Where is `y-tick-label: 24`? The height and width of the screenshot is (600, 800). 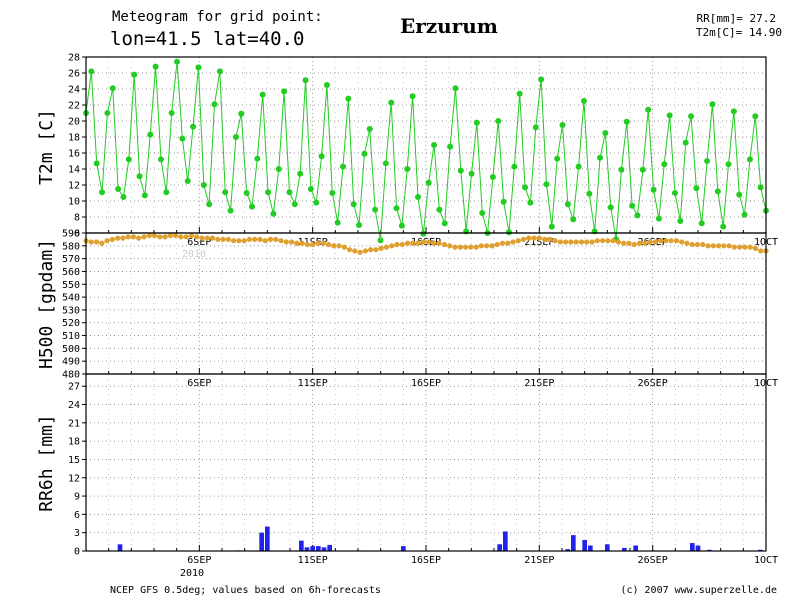
y-tick-label: 24 is located at coordinates (74, 405).